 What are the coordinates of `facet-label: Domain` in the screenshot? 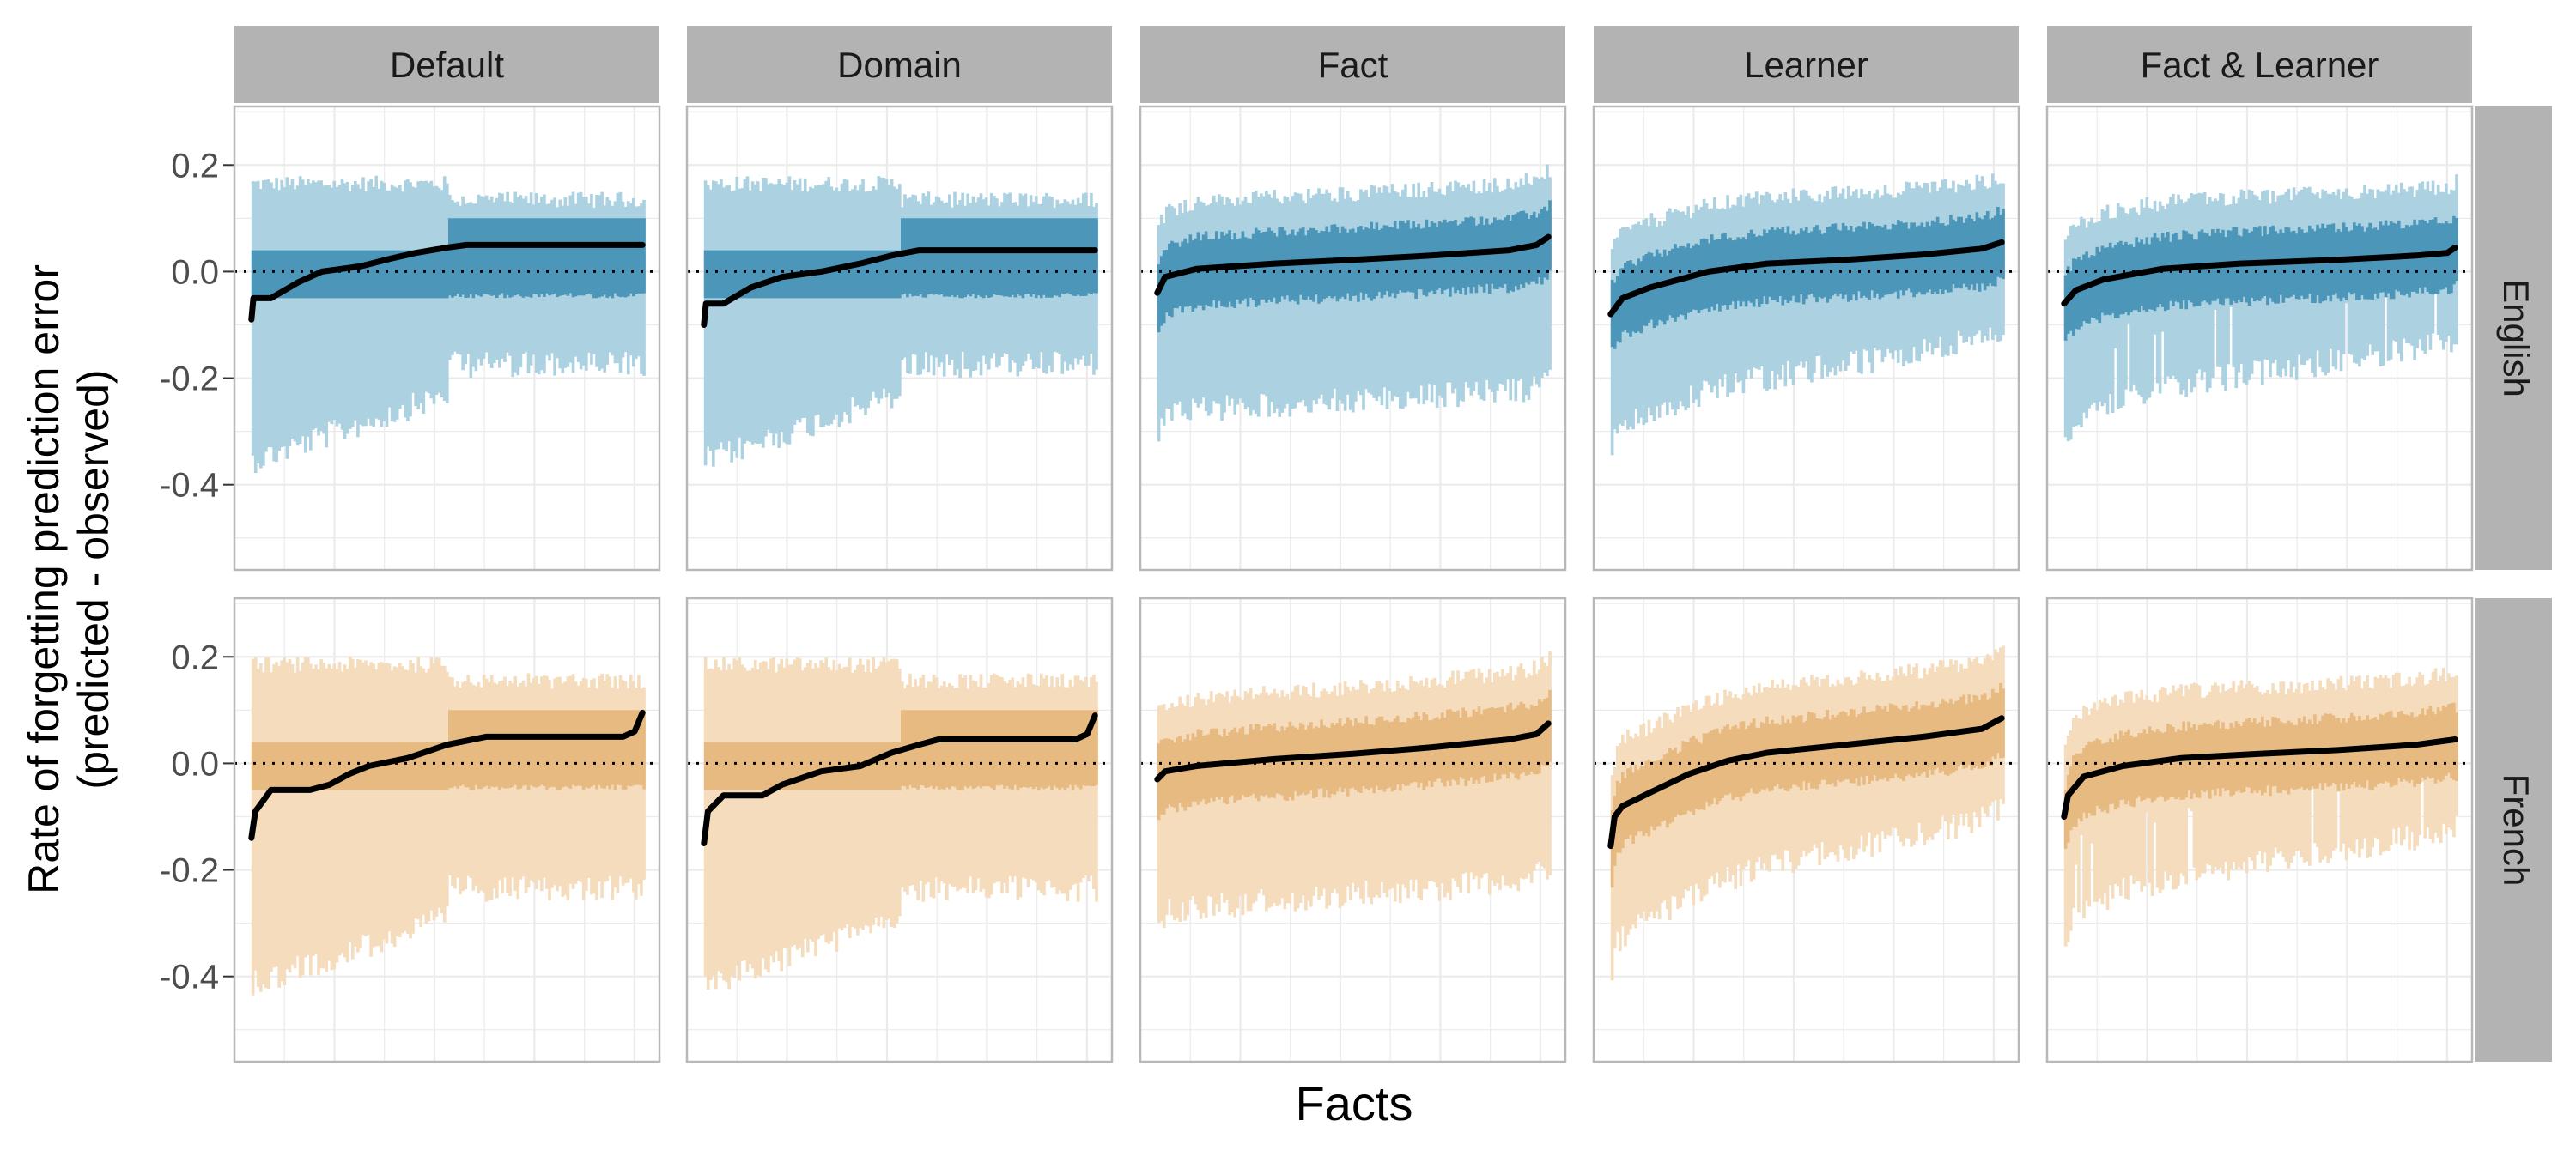 It's located at (900, 65).